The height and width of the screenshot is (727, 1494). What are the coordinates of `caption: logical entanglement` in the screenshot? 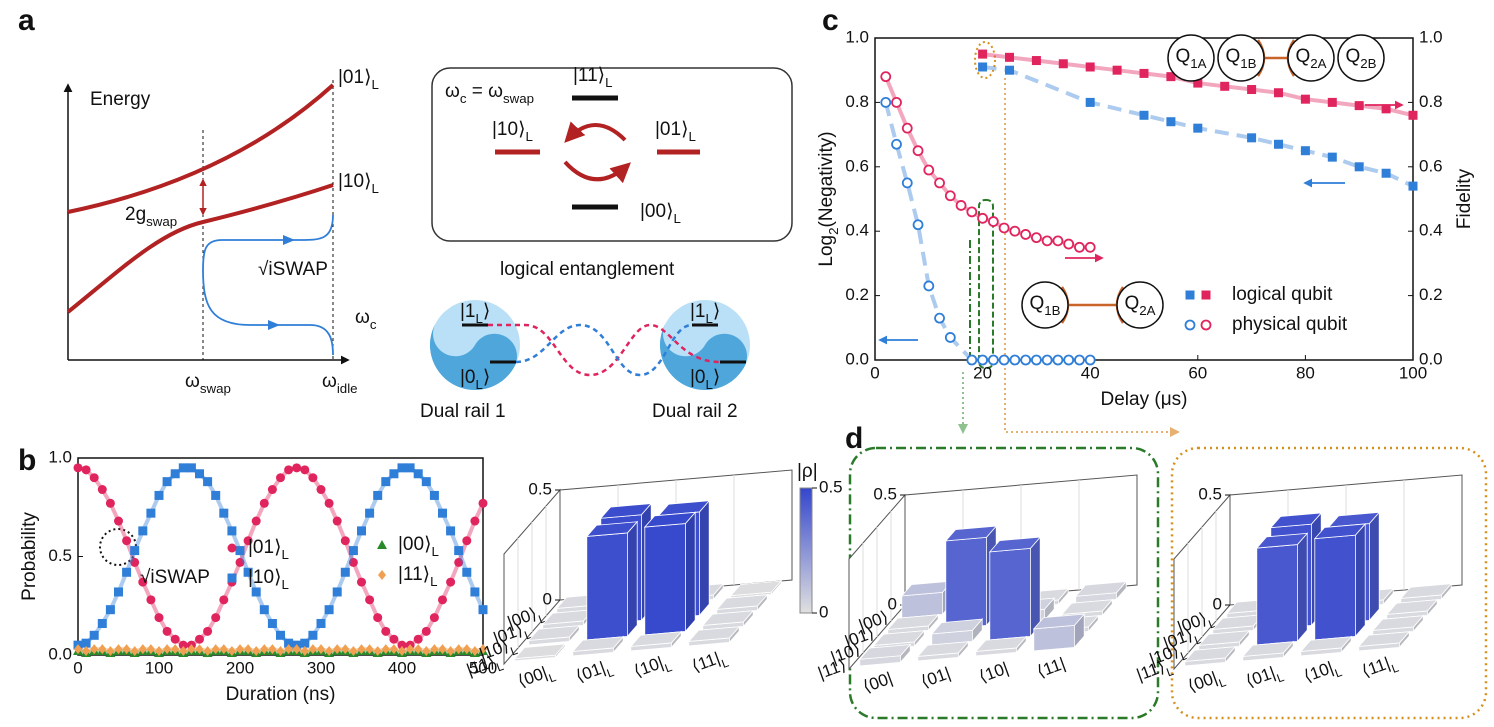 It's located at (587, 269).